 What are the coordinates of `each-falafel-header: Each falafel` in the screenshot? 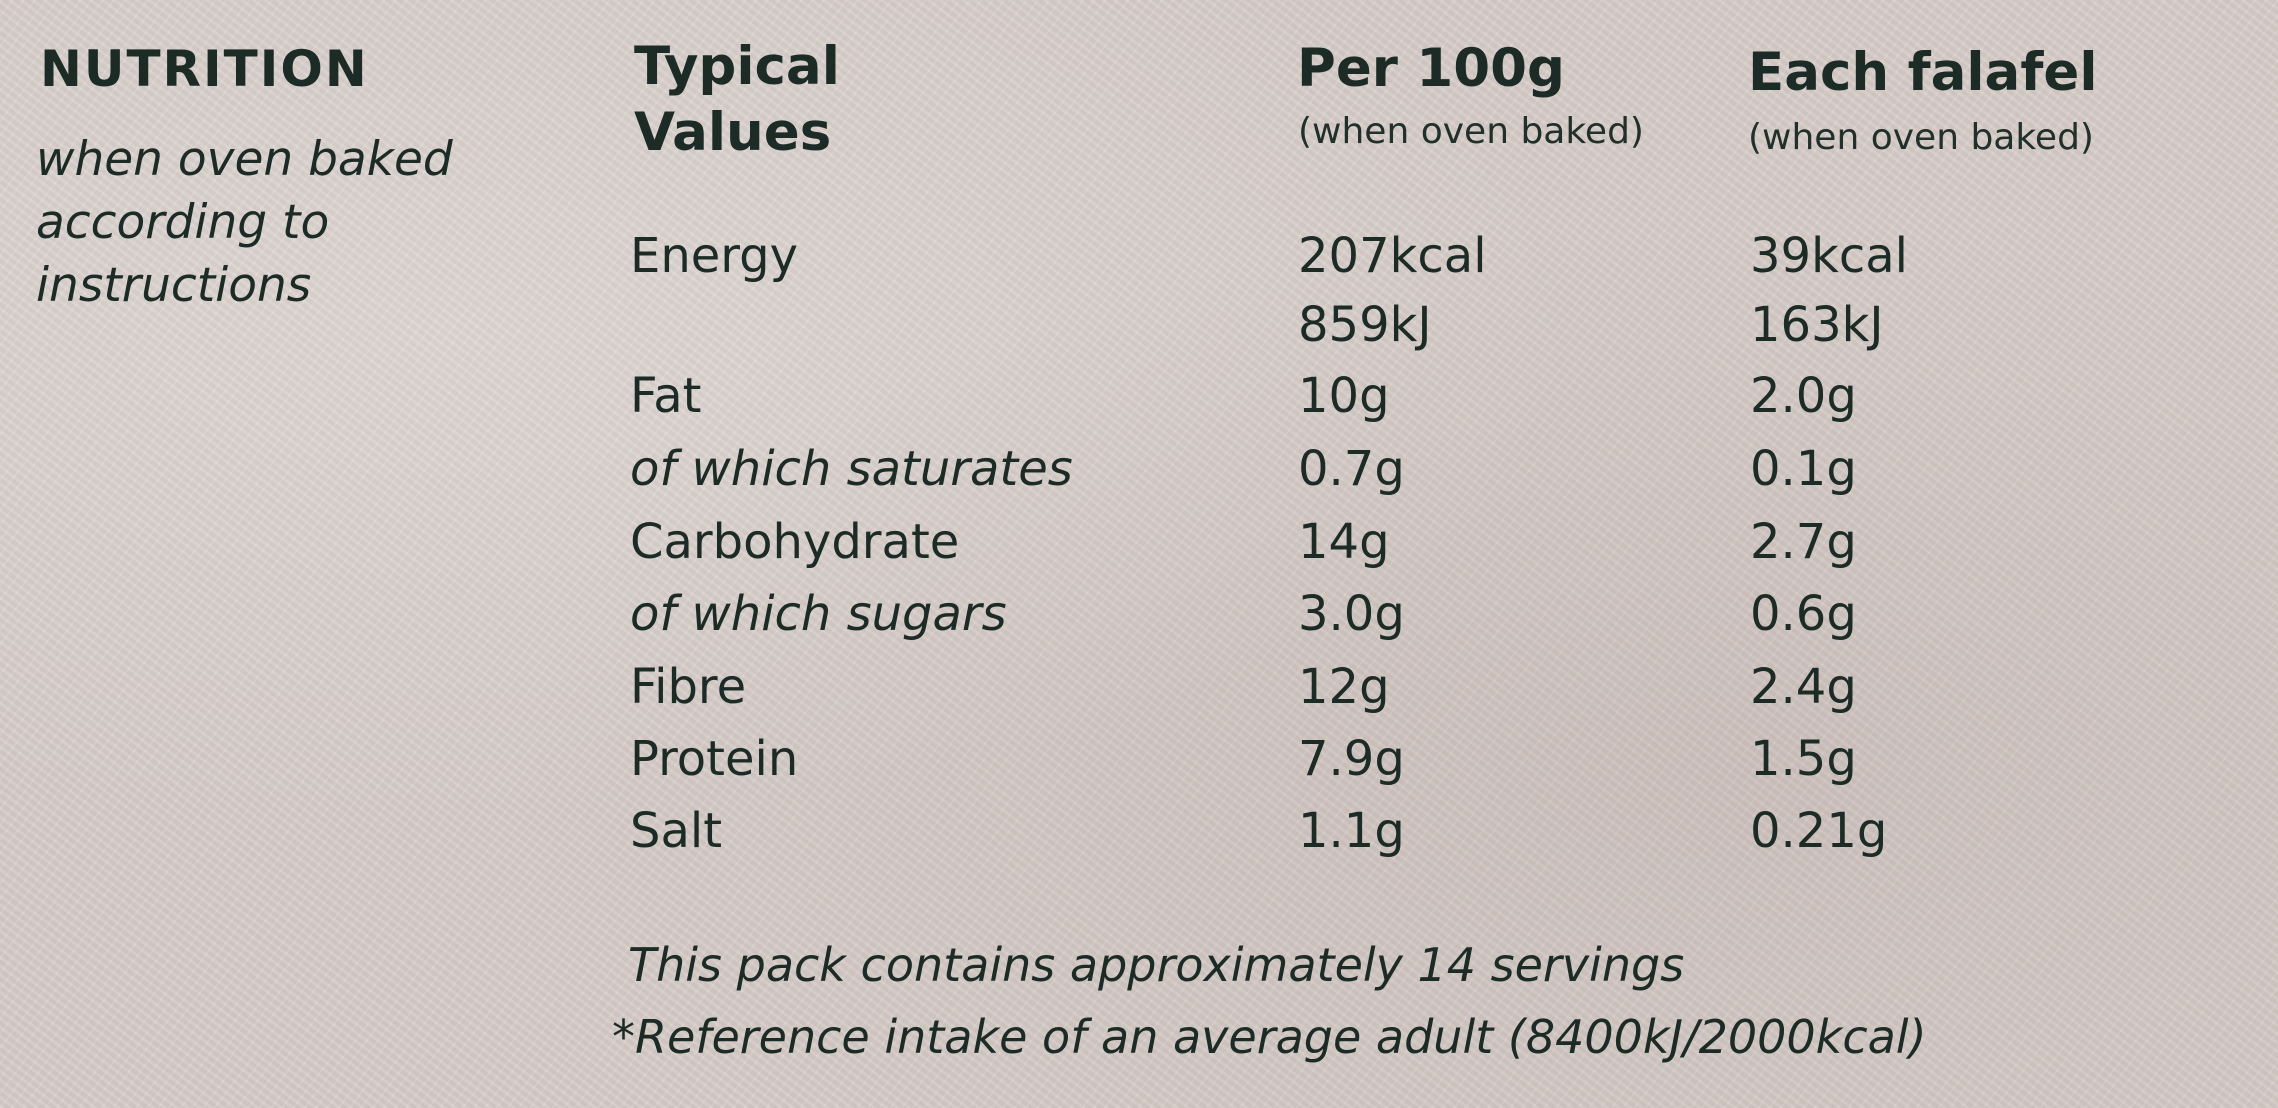 It's located at (1923, 72).